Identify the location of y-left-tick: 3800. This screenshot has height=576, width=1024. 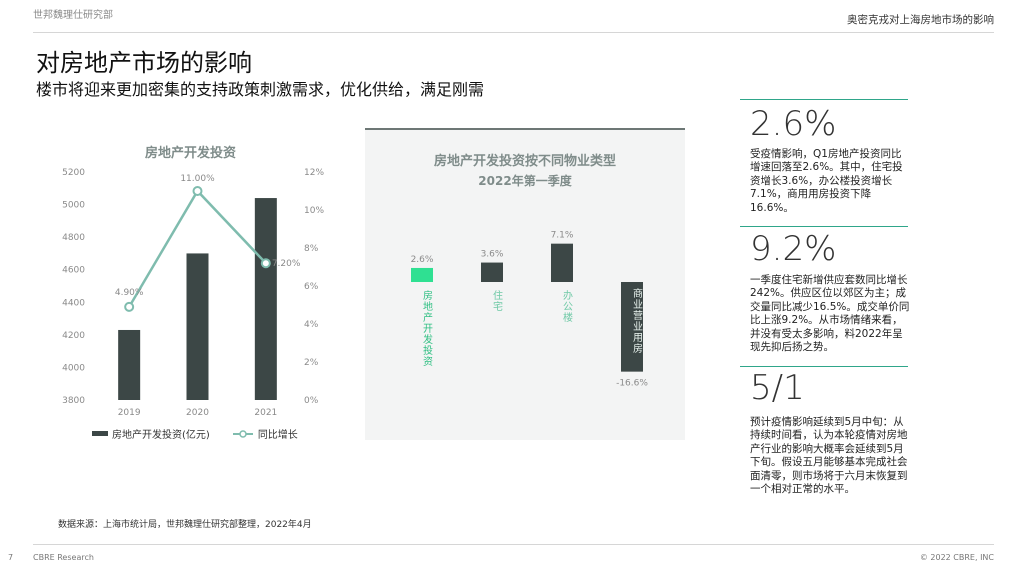
(73, 401).